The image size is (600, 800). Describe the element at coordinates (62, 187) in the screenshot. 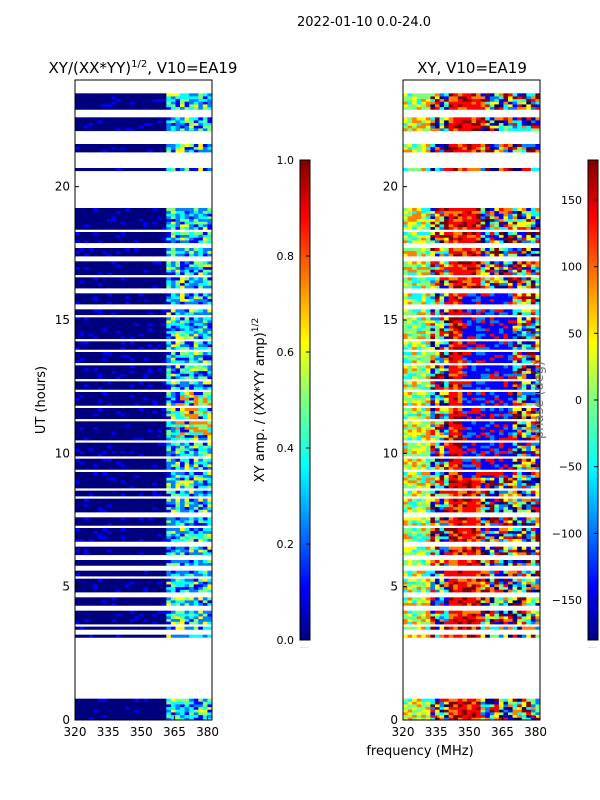

I see `amplitude-y-tick-label: 20` at that location.